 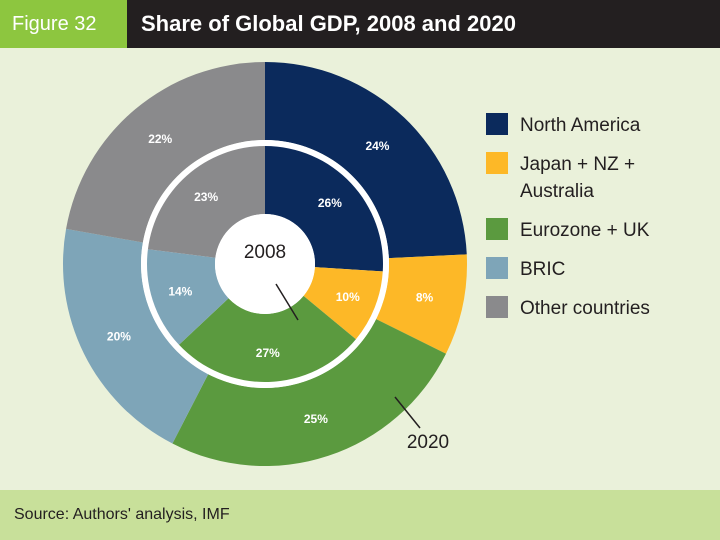 I want to click on inner-label-bric: 14%, so click(x=180, y=292).